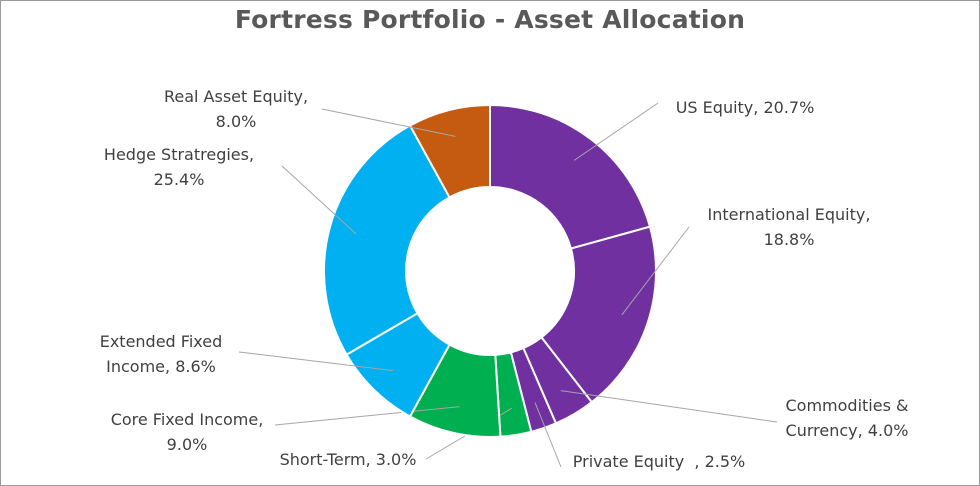 This screenshot has height=486, width=980. I want to click on data-label: Commodities & Currency, 4.0%, so click(847, 418).